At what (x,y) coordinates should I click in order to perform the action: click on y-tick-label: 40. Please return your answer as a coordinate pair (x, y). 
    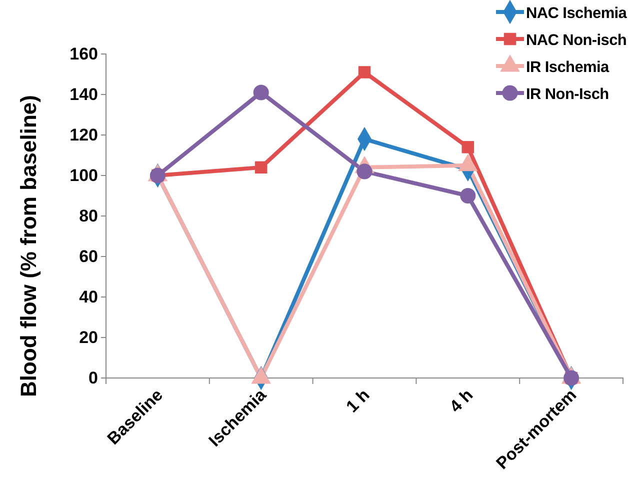
    Looking at the image, I should click on (88, 296).